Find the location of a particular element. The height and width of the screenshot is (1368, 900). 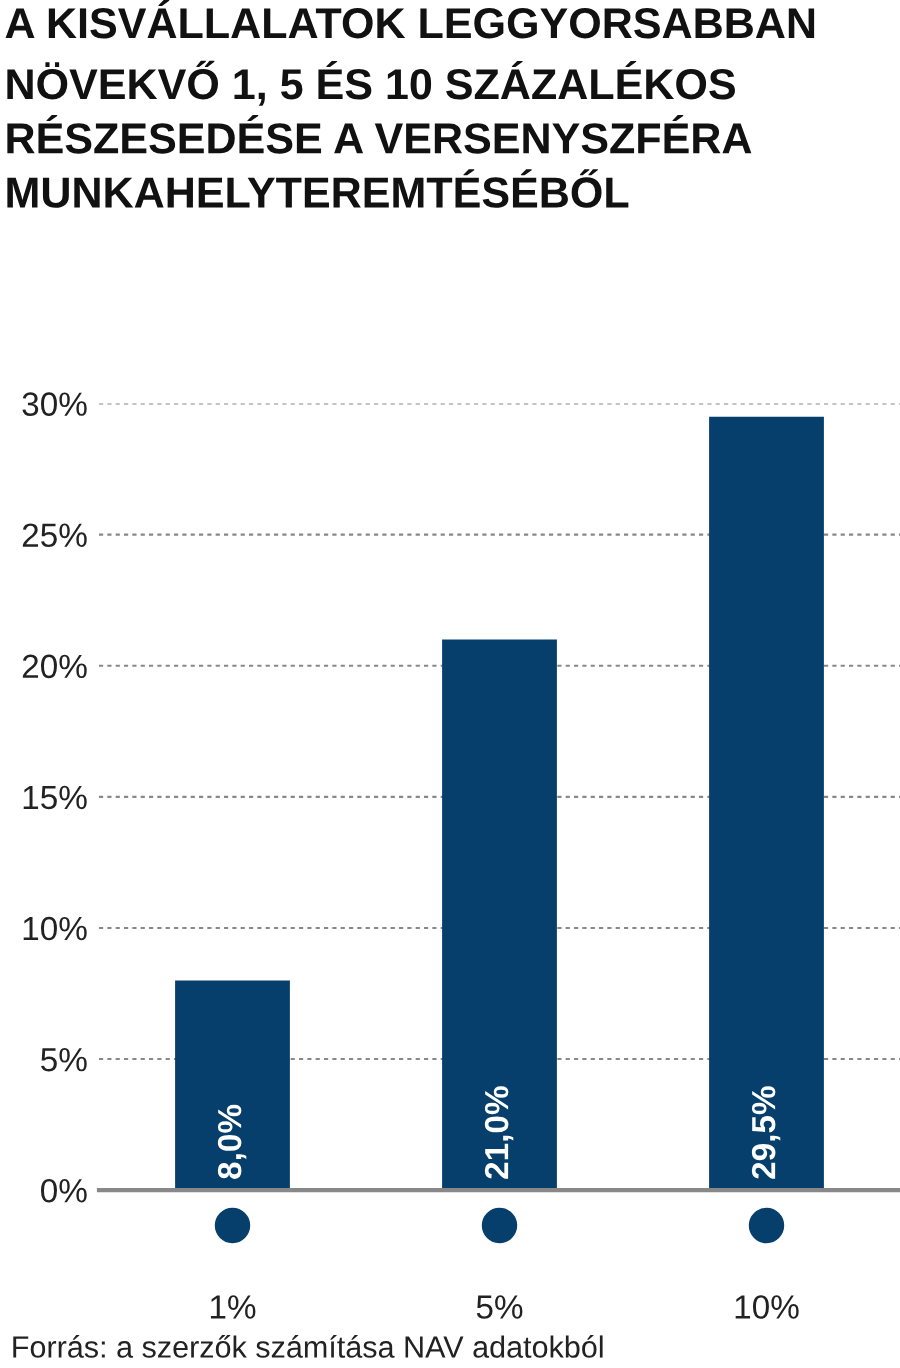

data-label: 8,0% is located at coordinates (232, 1141).